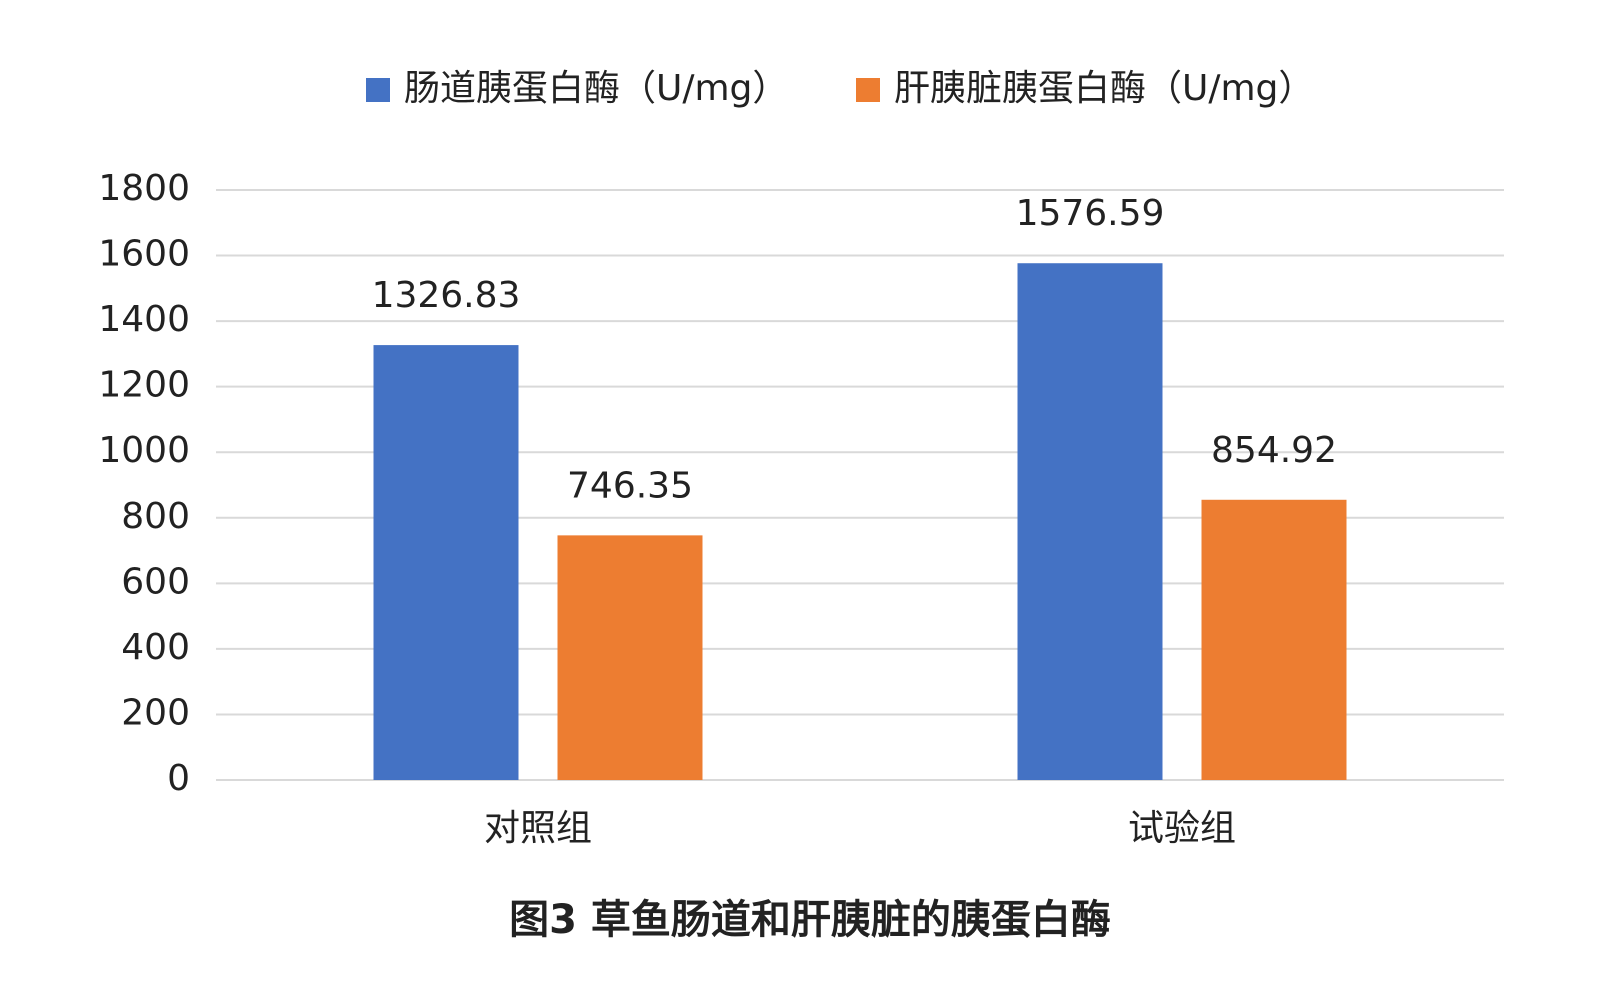 The width and height of the screenshot is (1611, 1003). What do you see at coordinates (446, 562) in the screenshot?
I see `bar-series-1-control` at bounding box center [446, 562].